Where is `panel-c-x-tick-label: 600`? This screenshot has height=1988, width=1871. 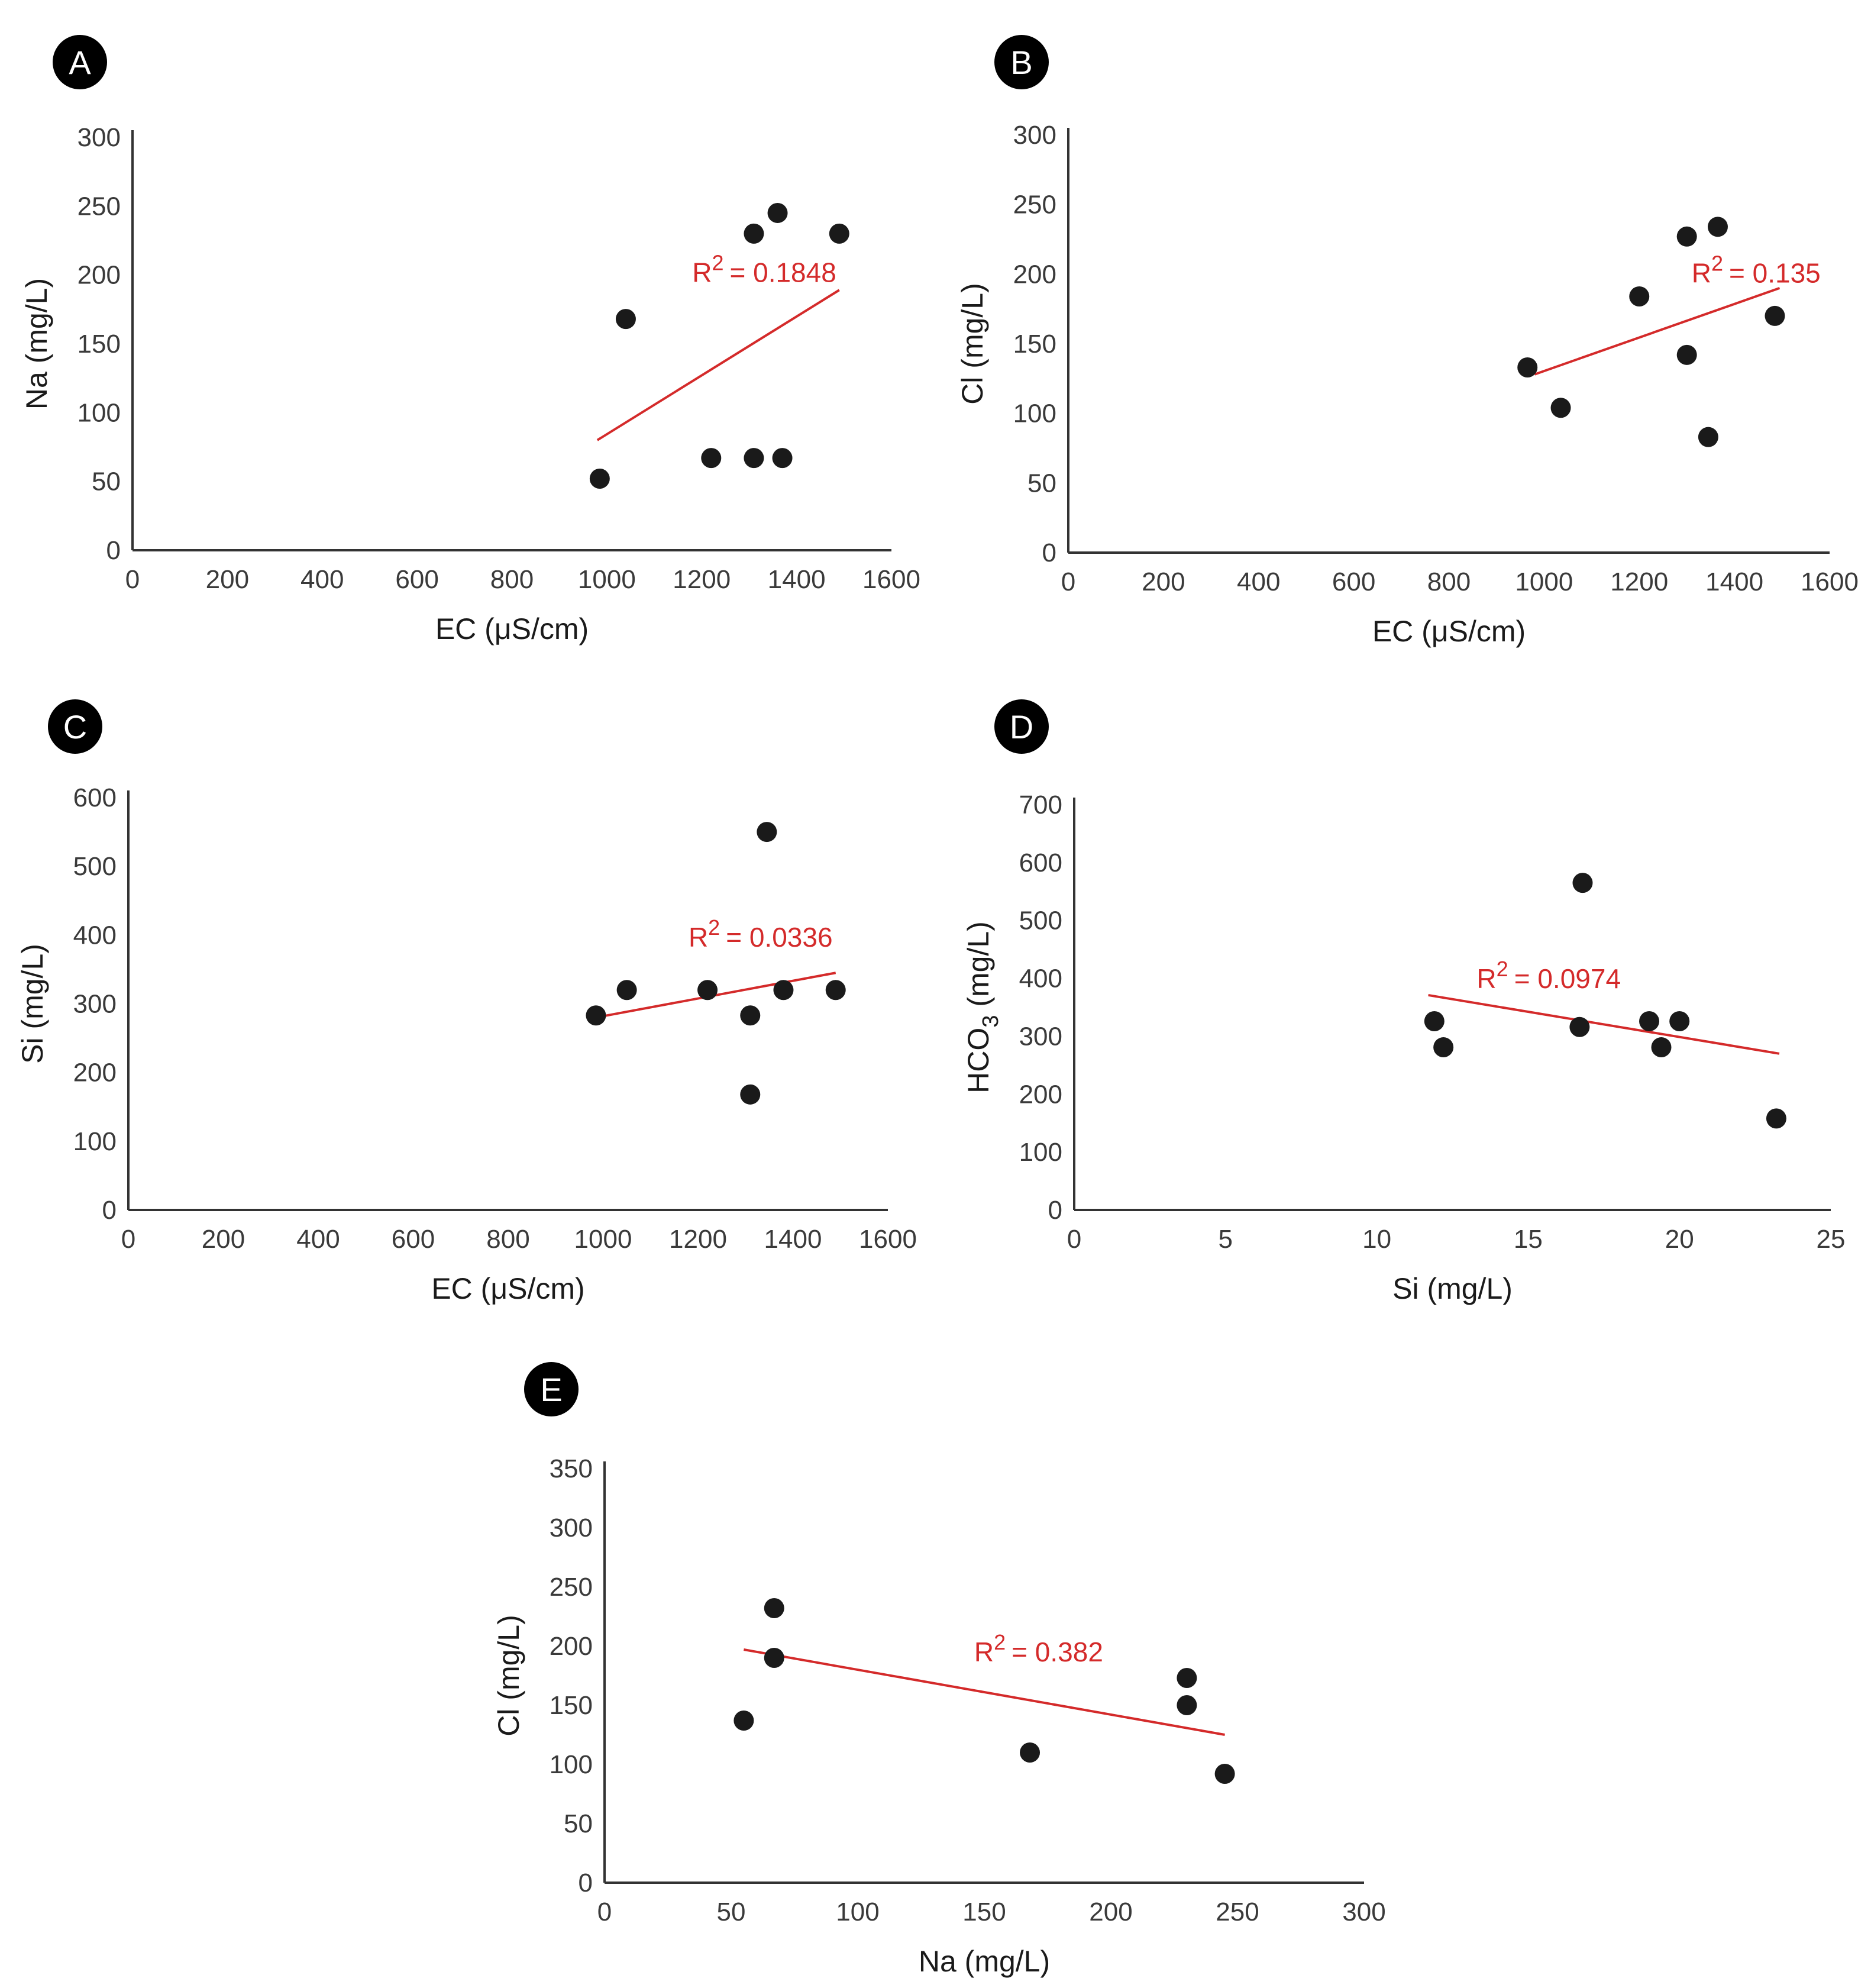 panel-c-x-tick-label: 600 is located at coordinates (413, 1239).